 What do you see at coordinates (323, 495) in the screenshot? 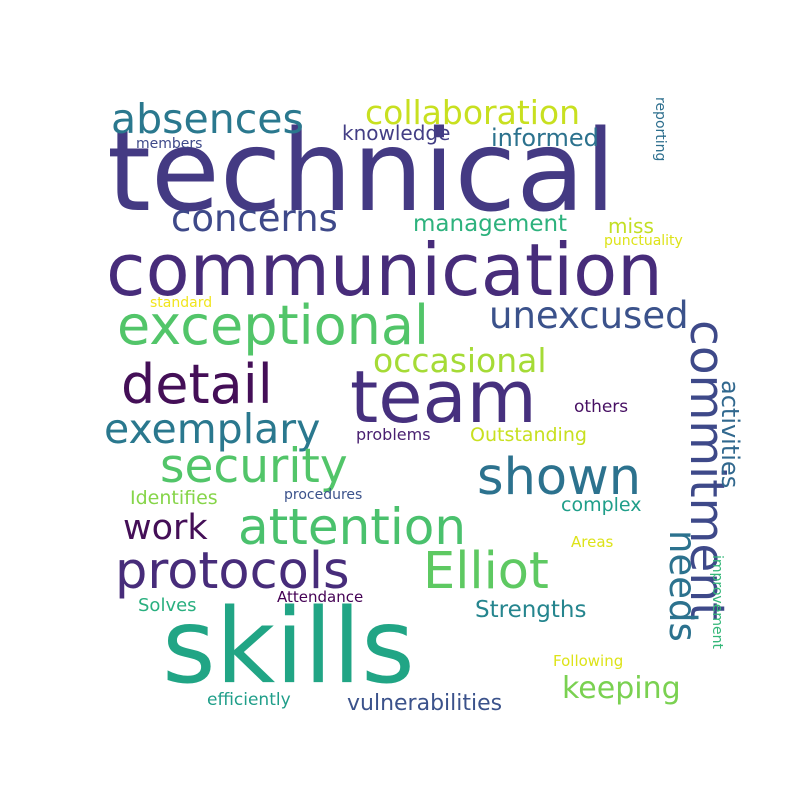
I see `word-procedures: procedures` at bounding box center [323, 495].